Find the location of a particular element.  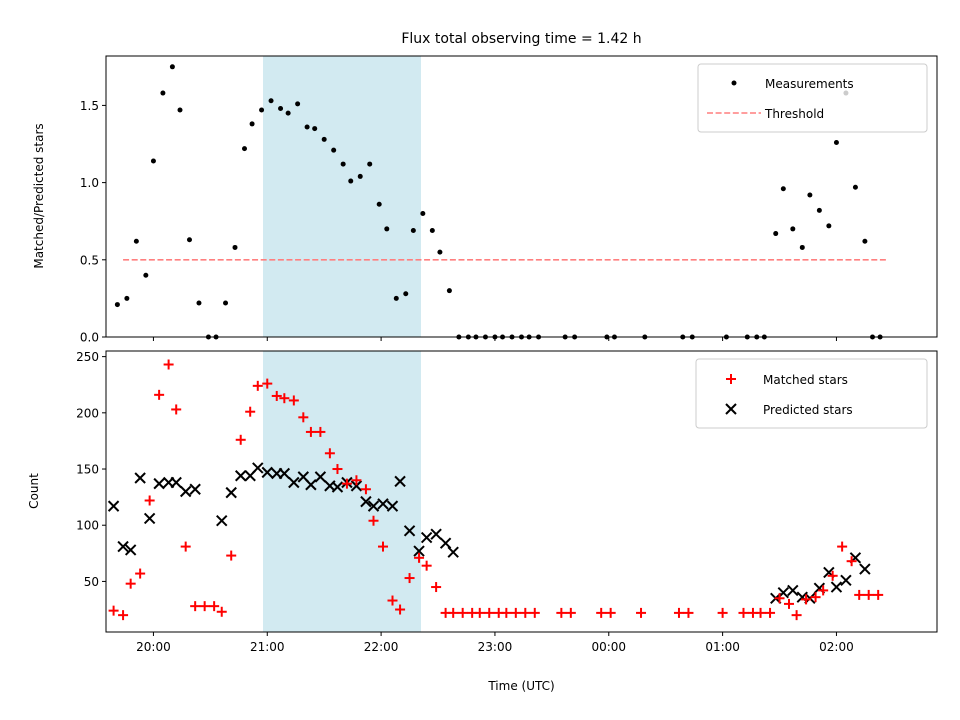

ratio-y-axis-label: Matched/Predicted stars is located at coordinates (39, 195).